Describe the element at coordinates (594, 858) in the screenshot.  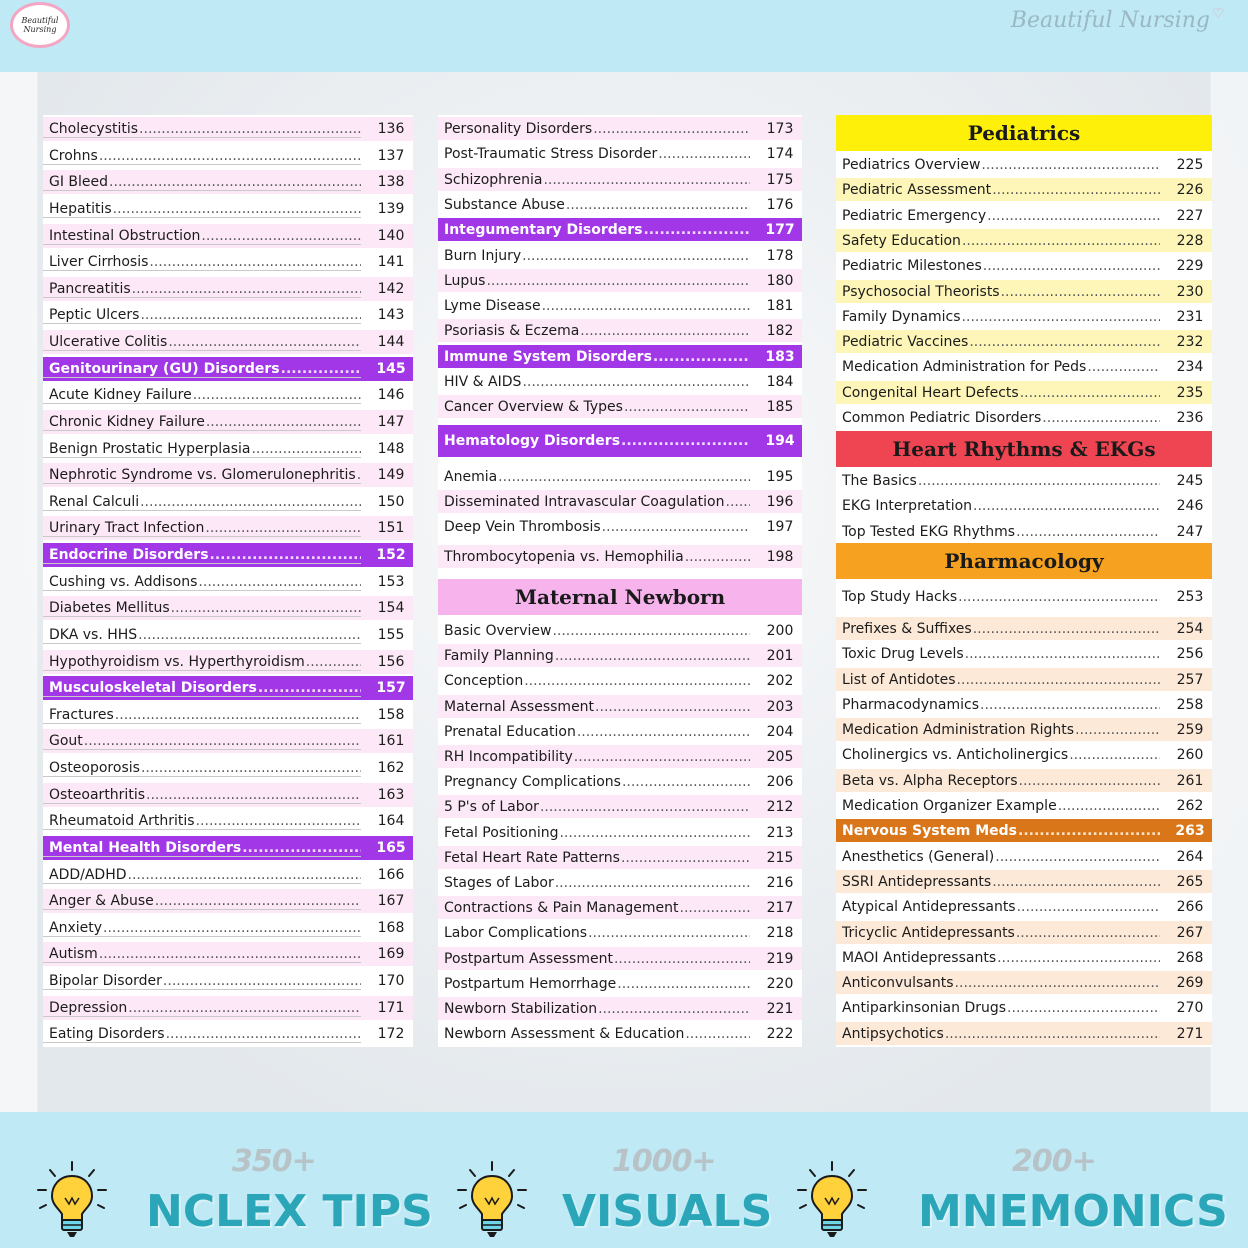
I see `toc-entry-label: Fetal Heart Rate Patterns` at that location.